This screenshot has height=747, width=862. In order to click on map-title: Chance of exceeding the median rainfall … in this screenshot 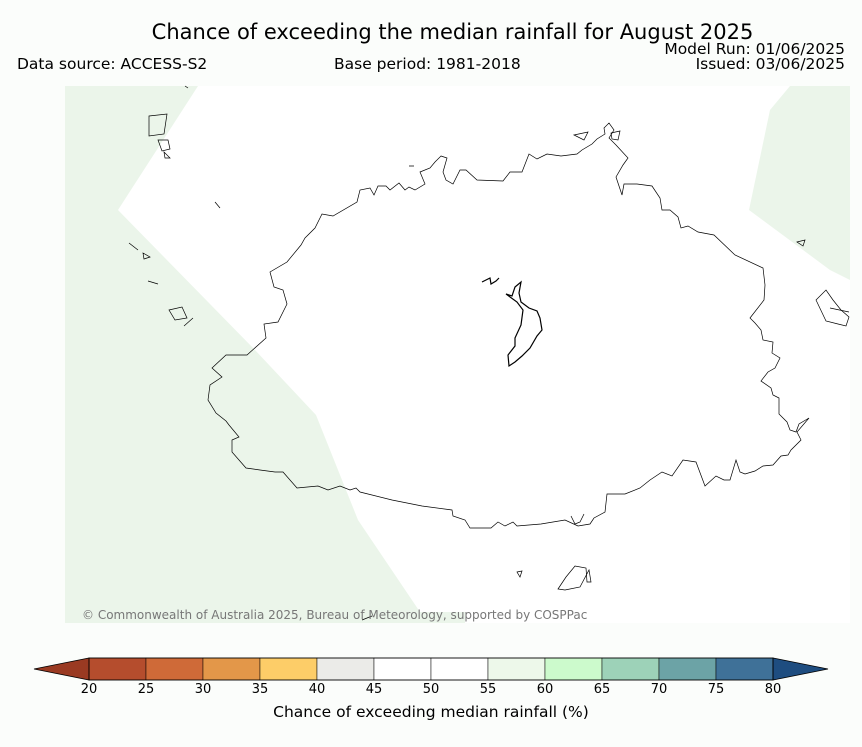, I will do `click(452, 32)`.